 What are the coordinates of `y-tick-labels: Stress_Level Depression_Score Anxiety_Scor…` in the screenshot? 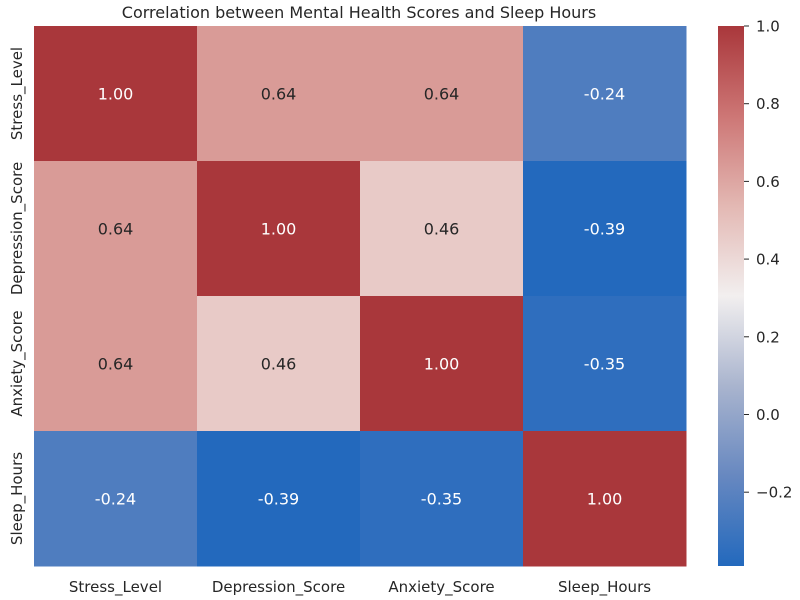 It's located at (17, 296).